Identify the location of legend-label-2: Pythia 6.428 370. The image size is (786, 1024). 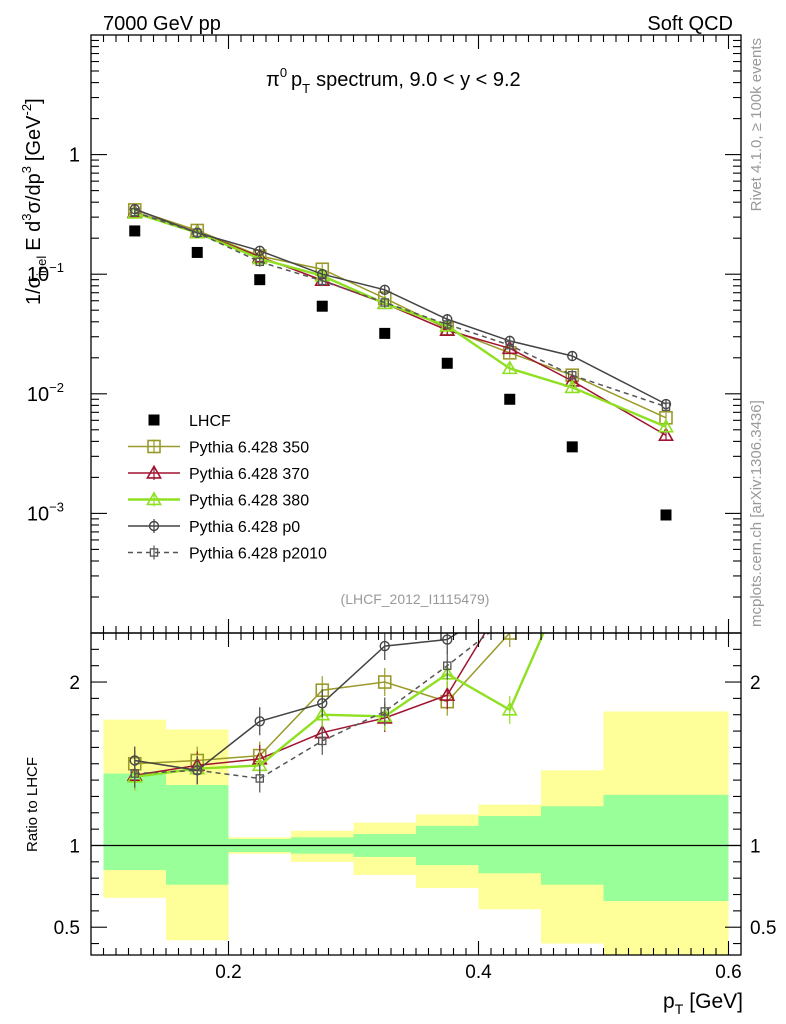
(249, 474).